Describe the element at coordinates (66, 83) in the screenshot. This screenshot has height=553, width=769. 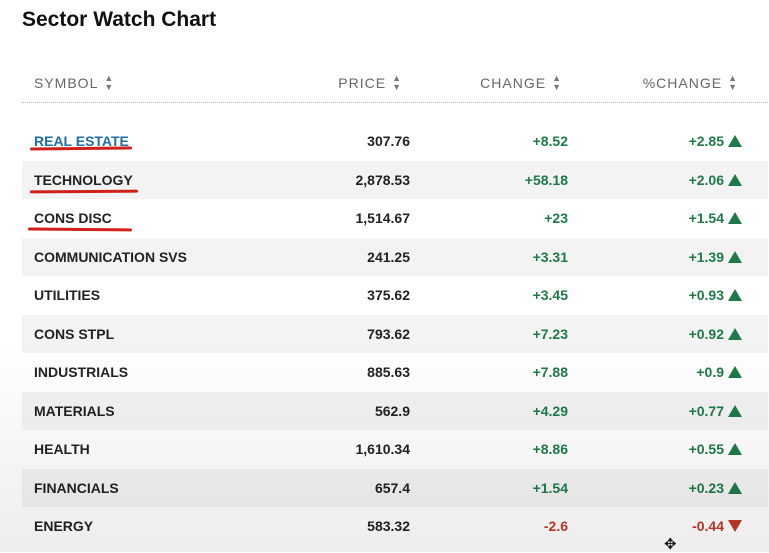
I see `column-label-symbol: SYMBOL` at that location.